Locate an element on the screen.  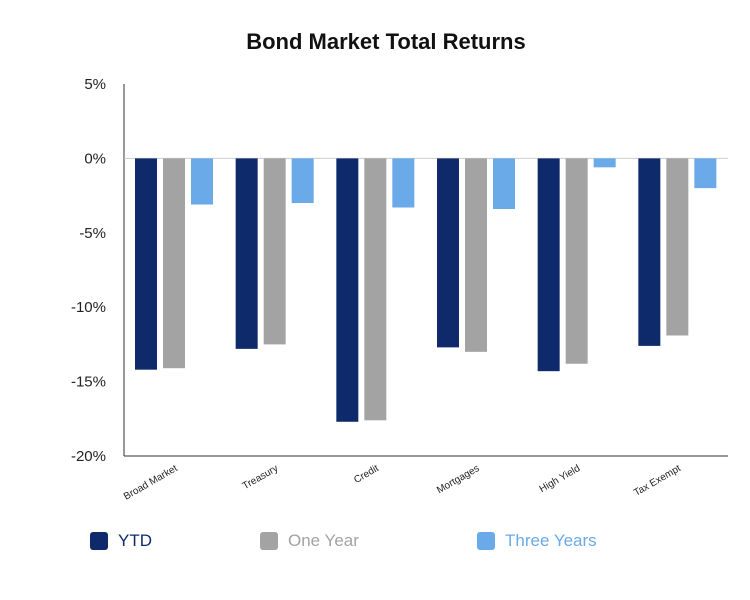
x-tick-label: Treasury is located at coordinates (260, 477).